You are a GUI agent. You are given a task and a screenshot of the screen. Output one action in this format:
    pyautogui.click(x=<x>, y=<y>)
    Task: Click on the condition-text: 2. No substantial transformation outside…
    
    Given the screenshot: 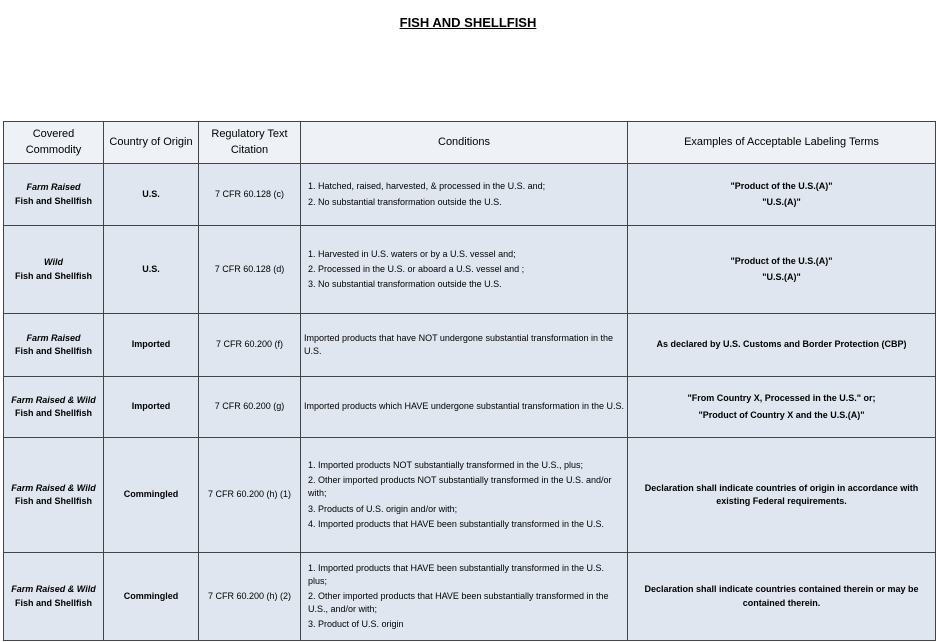 What is the action you would take?
    pyautogui.click(x=405, y=201)
    